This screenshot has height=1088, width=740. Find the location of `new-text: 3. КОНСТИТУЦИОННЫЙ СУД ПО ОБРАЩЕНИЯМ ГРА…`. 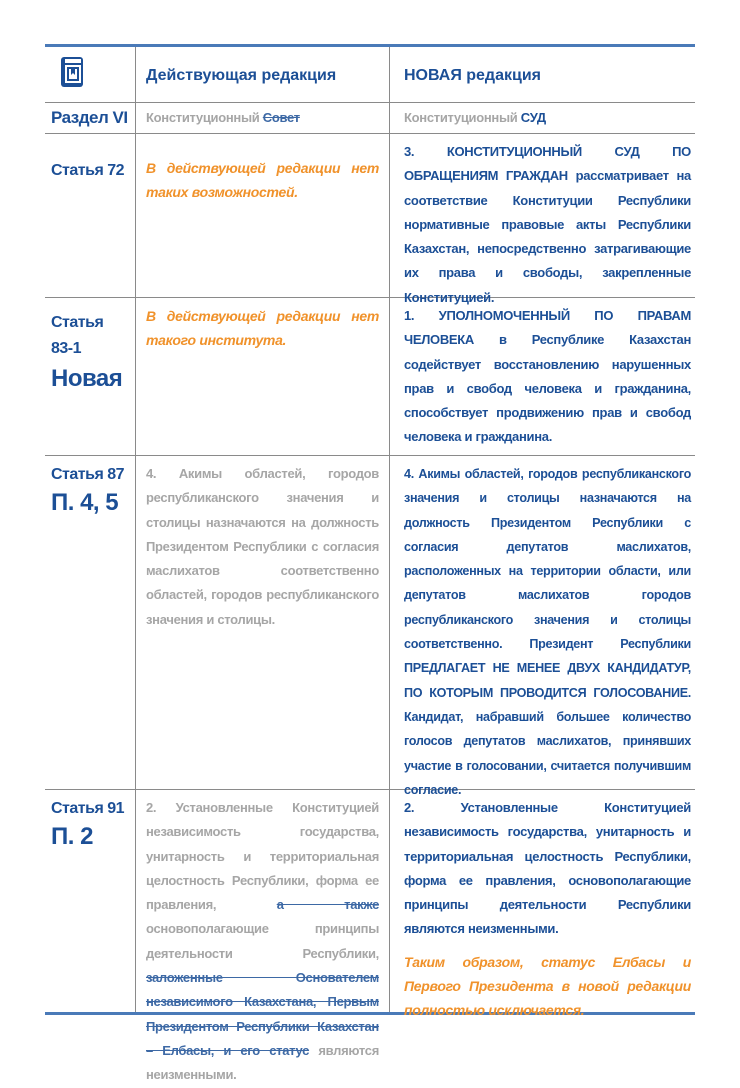

new-text: 3. КОНСТИТУЦИОННЫЙ СУД ПО ОБРАЩЕНИЯМ ГРА… is located at coordinates (542, 219).